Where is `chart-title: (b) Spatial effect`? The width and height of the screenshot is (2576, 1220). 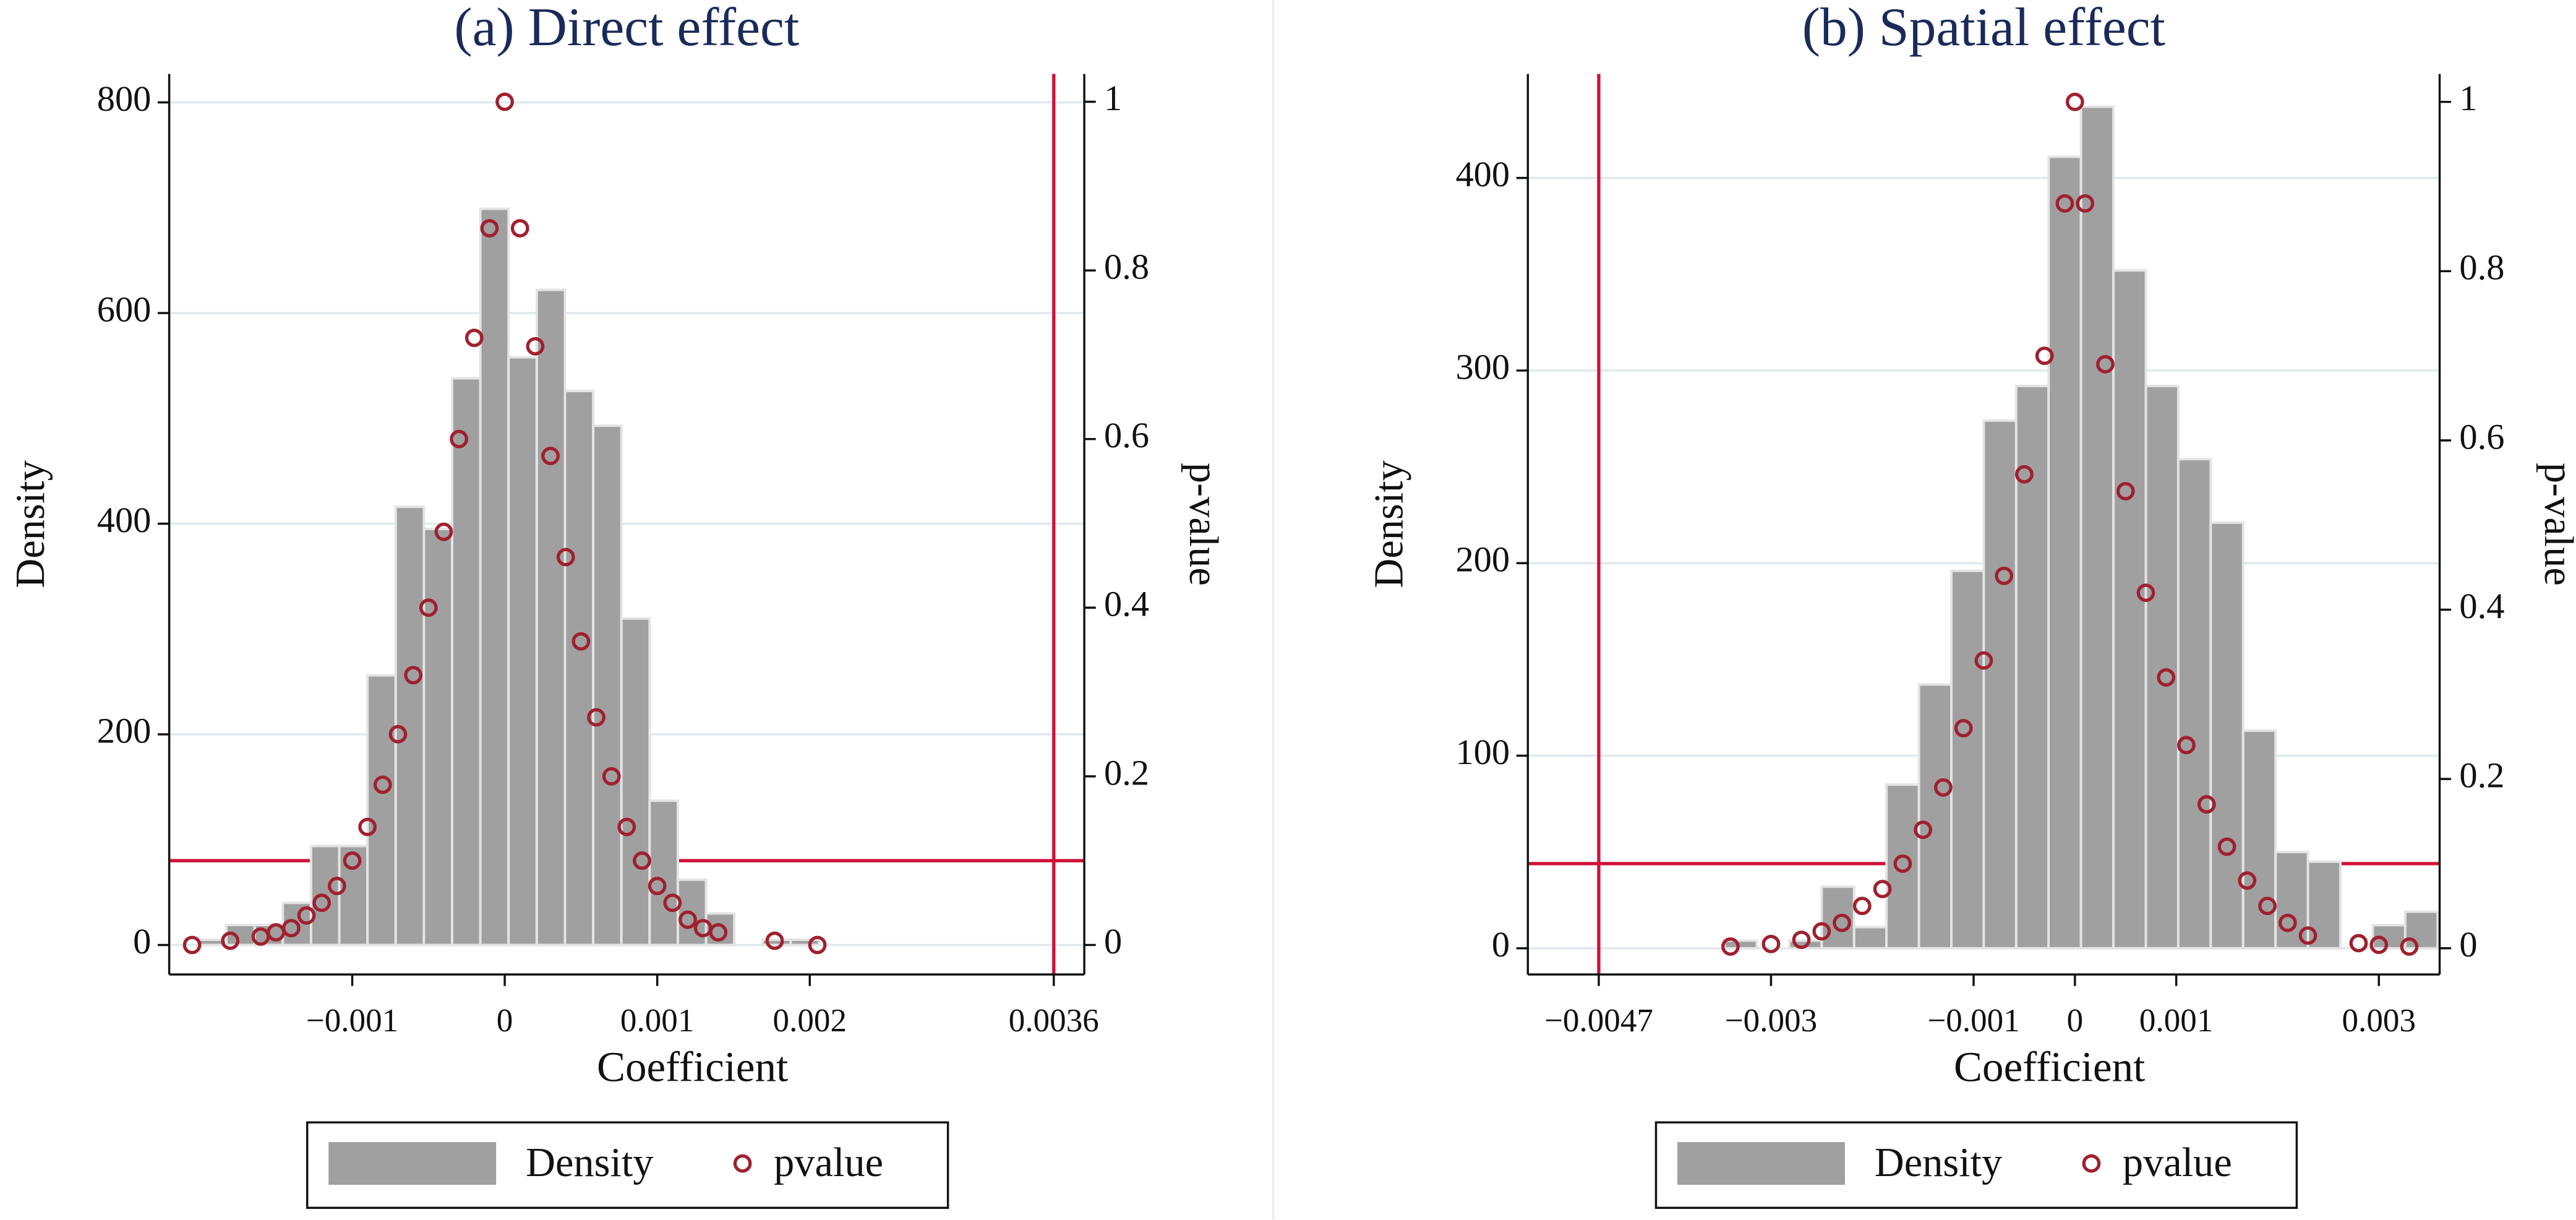
chart-title: (b) Spatial effect is located at coordinates (1984, 28).